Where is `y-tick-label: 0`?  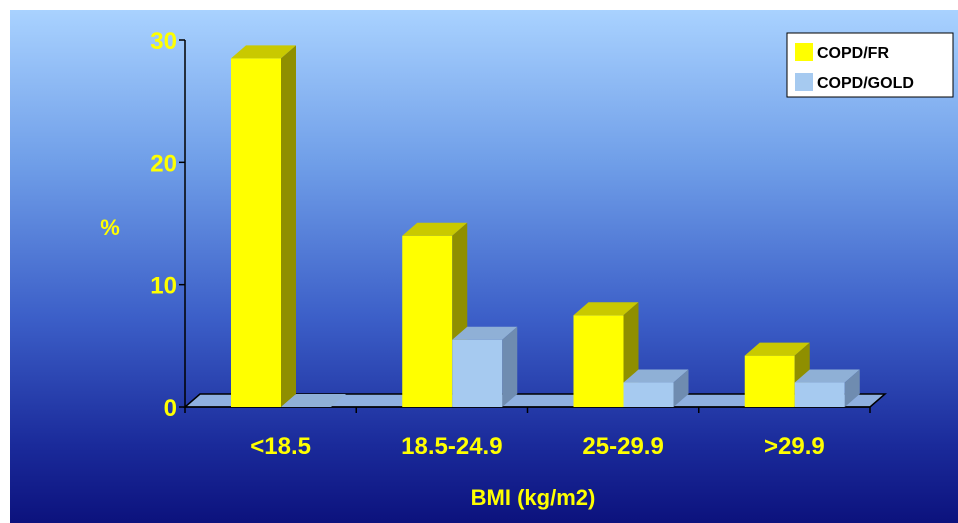
y-tick-label: 0 is located at coordinates (170, 408).